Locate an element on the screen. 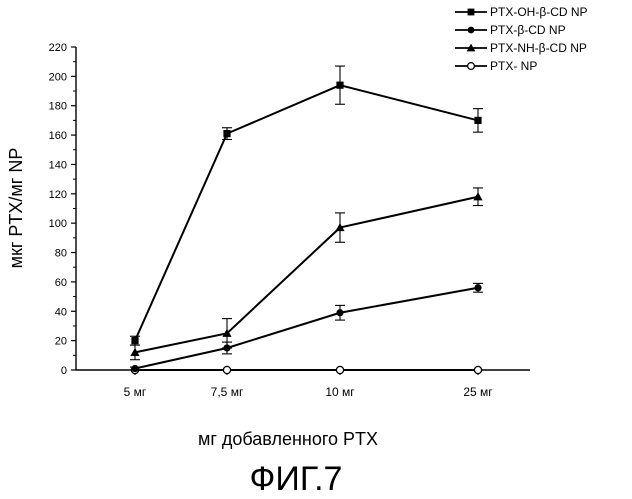  y-tick-label: 20 is located at coordinates (61, 342).